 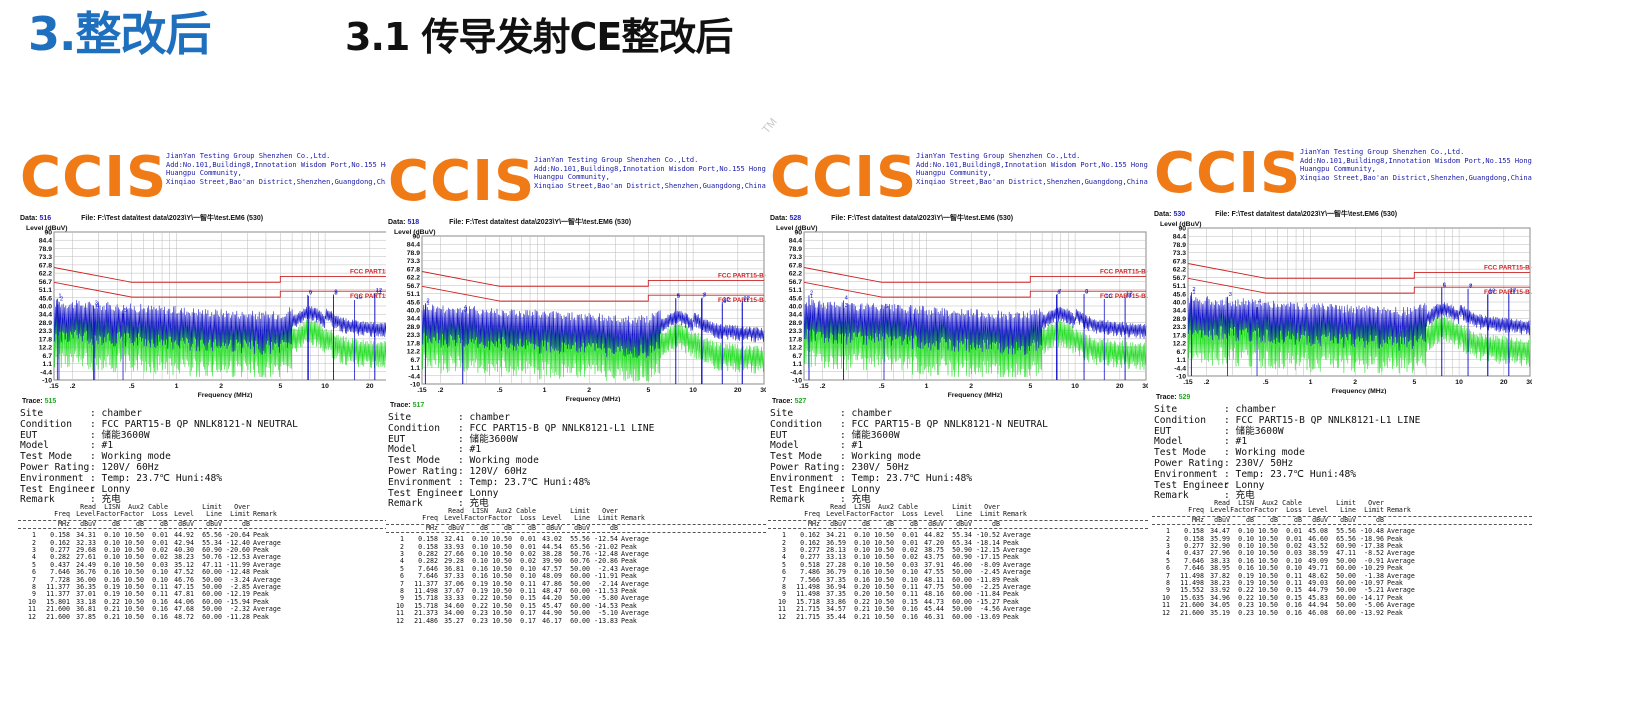 What do you see at coordinates (45, 257) in the screenshot?
I see `y-tick-label: 73.3` at bounding box center [45, 257].